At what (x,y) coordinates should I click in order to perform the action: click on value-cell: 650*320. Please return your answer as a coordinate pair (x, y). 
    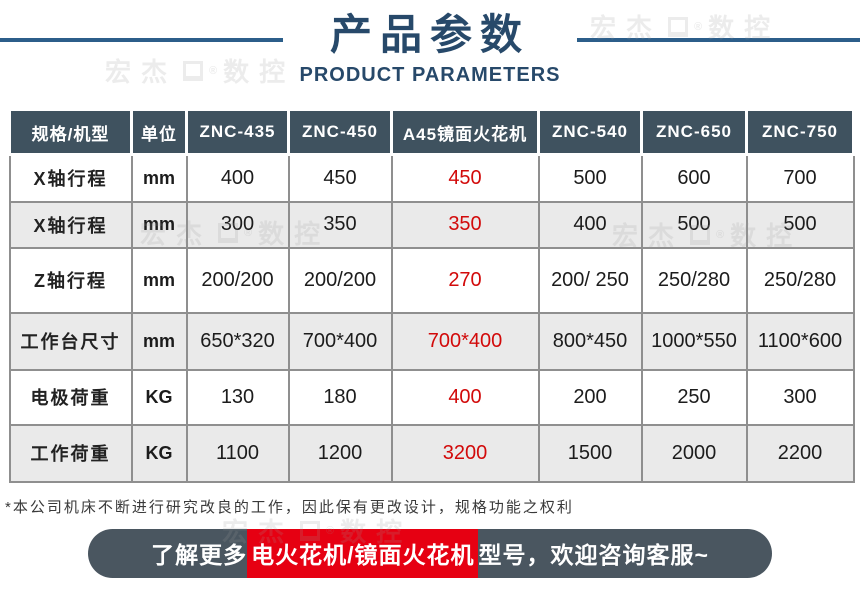
    Looking at the image, I should click on (237, 341).